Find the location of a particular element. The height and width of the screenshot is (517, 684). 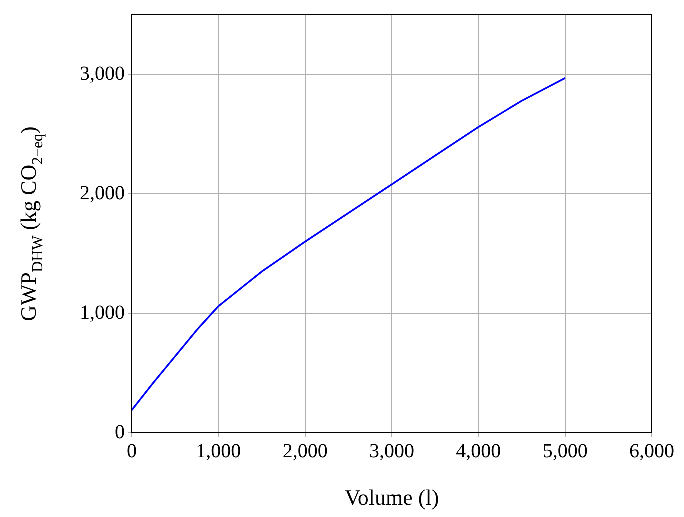

y-tick-label: 1,000 is located at coordinates (102, 313).